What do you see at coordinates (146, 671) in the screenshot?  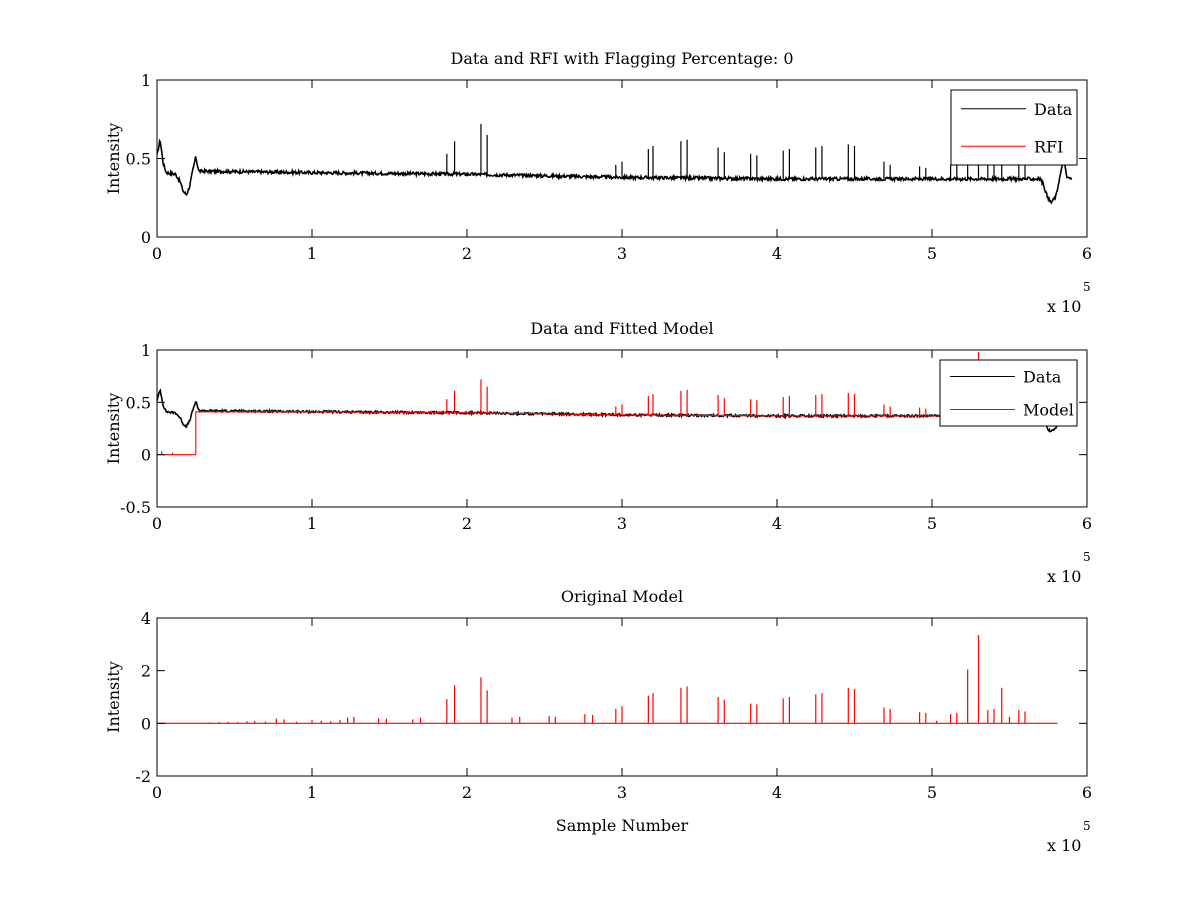 I see `y-tick-label: 2` at bounding box center [146, 671].